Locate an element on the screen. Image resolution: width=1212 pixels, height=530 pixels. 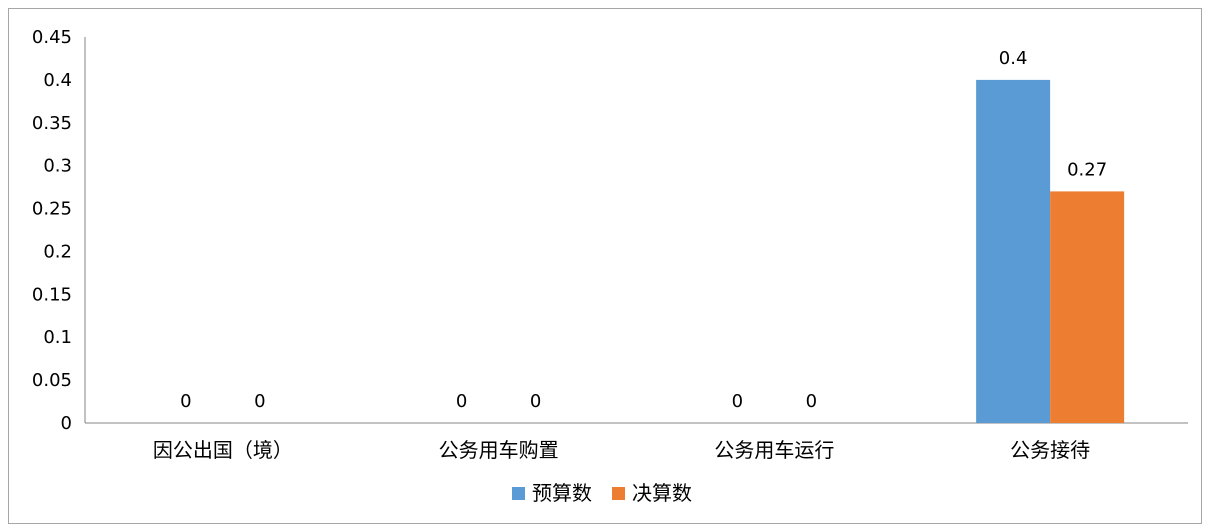
y-tick-label: 0.1 is located at coordinates (57, 337).